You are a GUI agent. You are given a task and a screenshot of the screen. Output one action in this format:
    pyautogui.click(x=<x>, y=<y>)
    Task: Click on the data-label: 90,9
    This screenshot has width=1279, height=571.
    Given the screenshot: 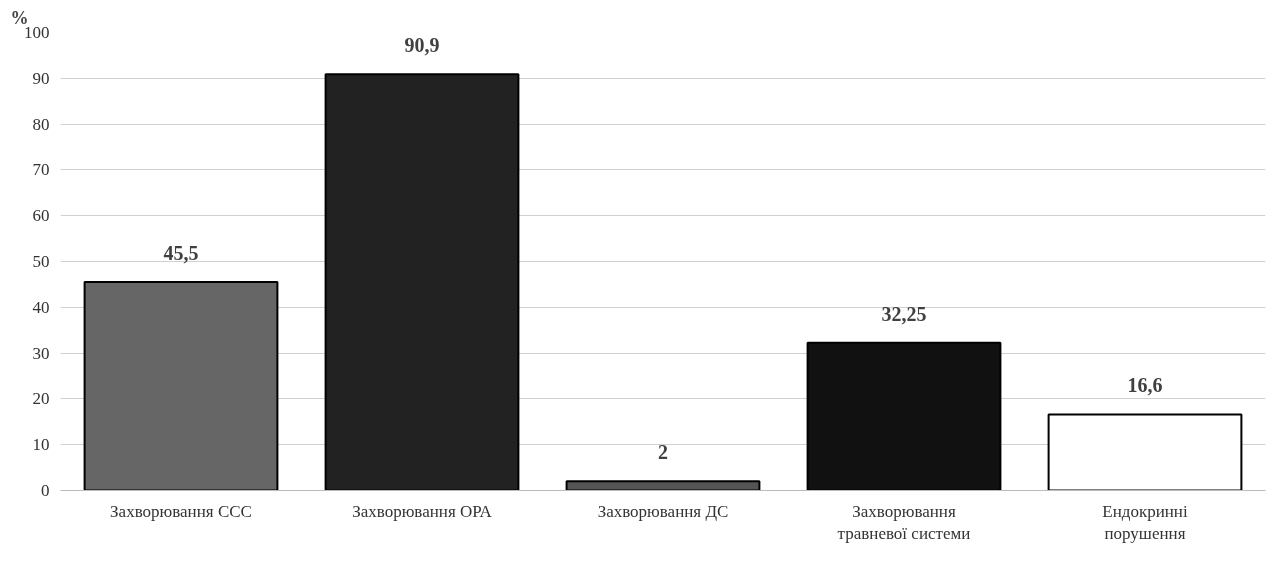 What is the action you would take?
    pyautogui.click(x=422, y=45)
    